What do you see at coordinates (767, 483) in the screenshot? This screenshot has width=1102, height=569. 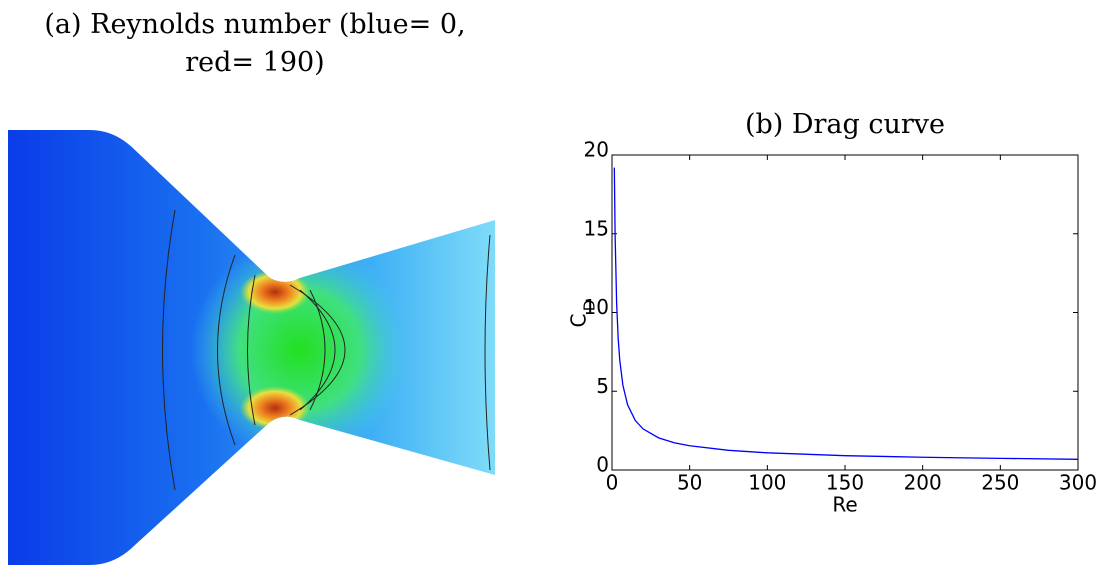 I see `x-tick-label: 100` at bounding box center [767, 483].